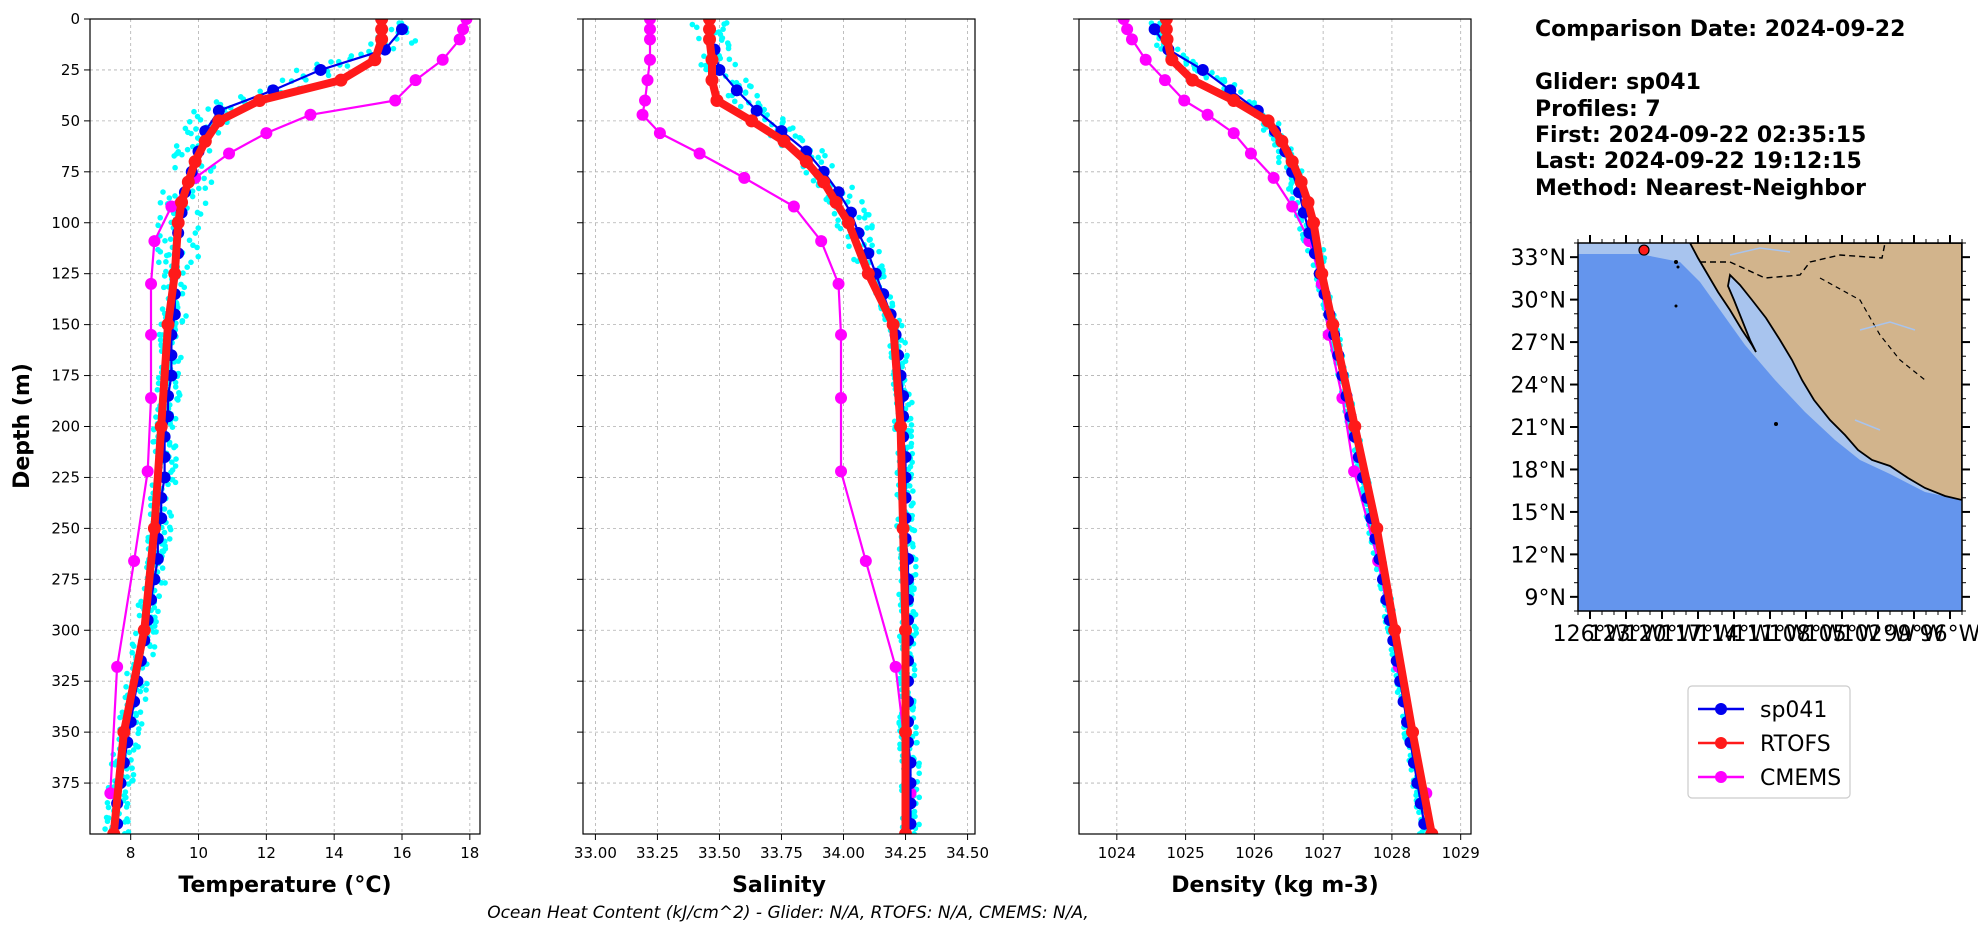 Image resolution: width=1978 pixels, height=934 pixels. I want to click on x-tick-label: 33.25, so click(657, 853).